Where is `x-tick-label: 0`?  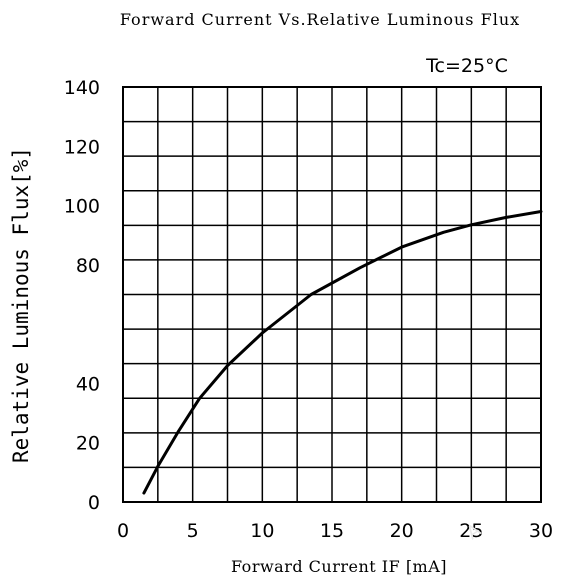 x-tick-label: 0 is located at coordinates (123, 531).